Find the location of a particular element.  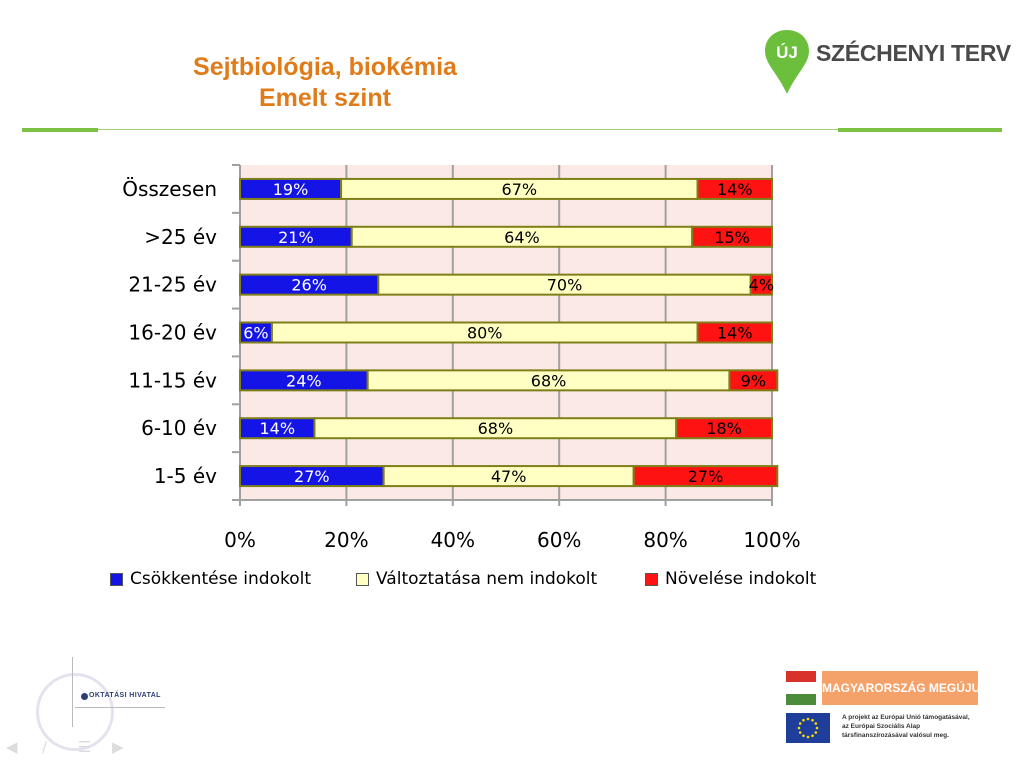

category-label: 16-20 év is located at coordinates (172, 333).